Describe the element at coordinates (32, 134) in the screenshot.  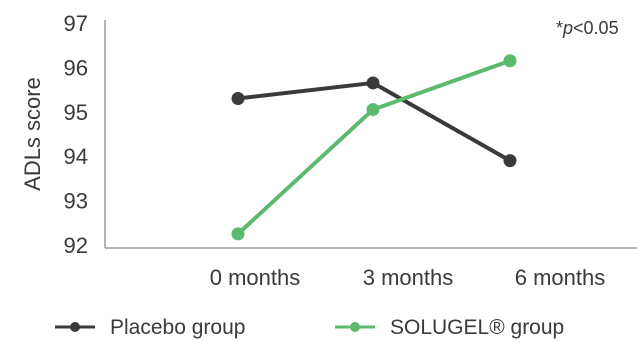
I see `y-axis-label: ADLs score` at that location.